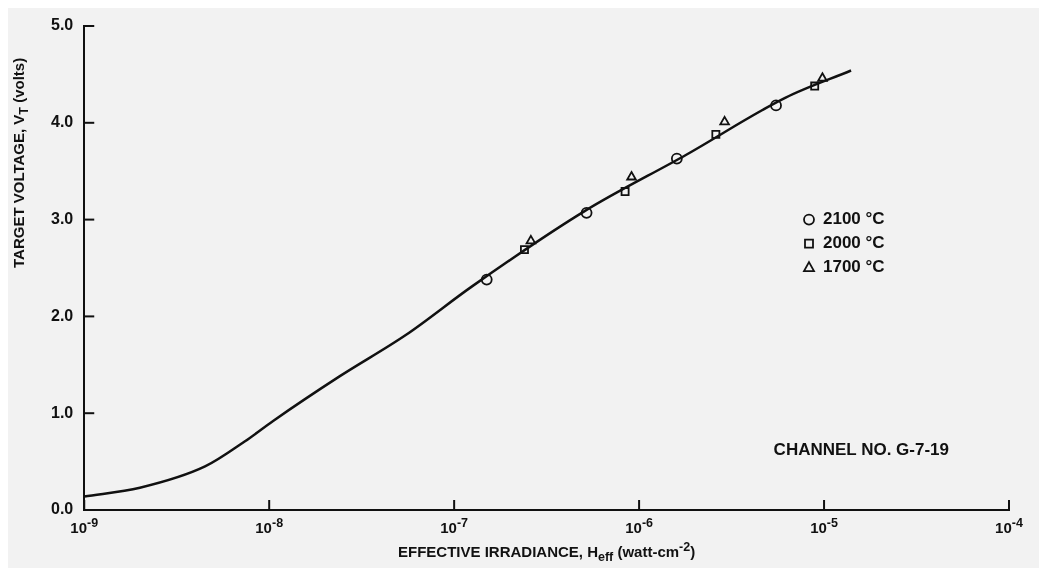 Image resolution: width=1047 pixels, height=577 pixels. Describe the element at coordinates (854, 219) in the screenshot. I see `legend-label: 2100 °C` at that location.